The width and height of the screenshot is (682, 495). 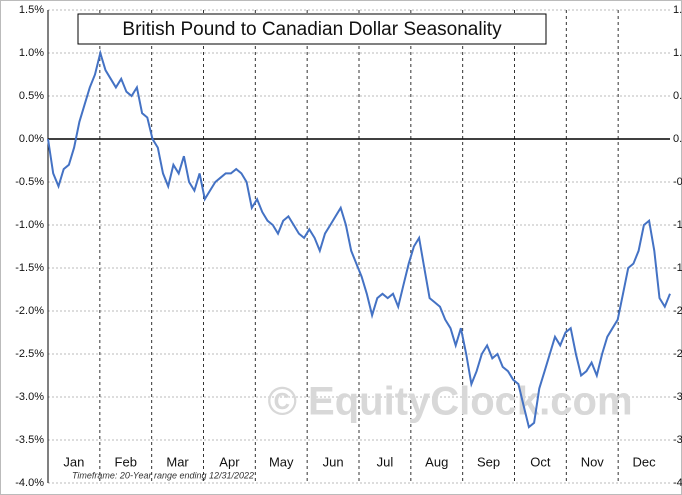 I want to click on x-tick-label: Jan, so click(x=73, y=461).